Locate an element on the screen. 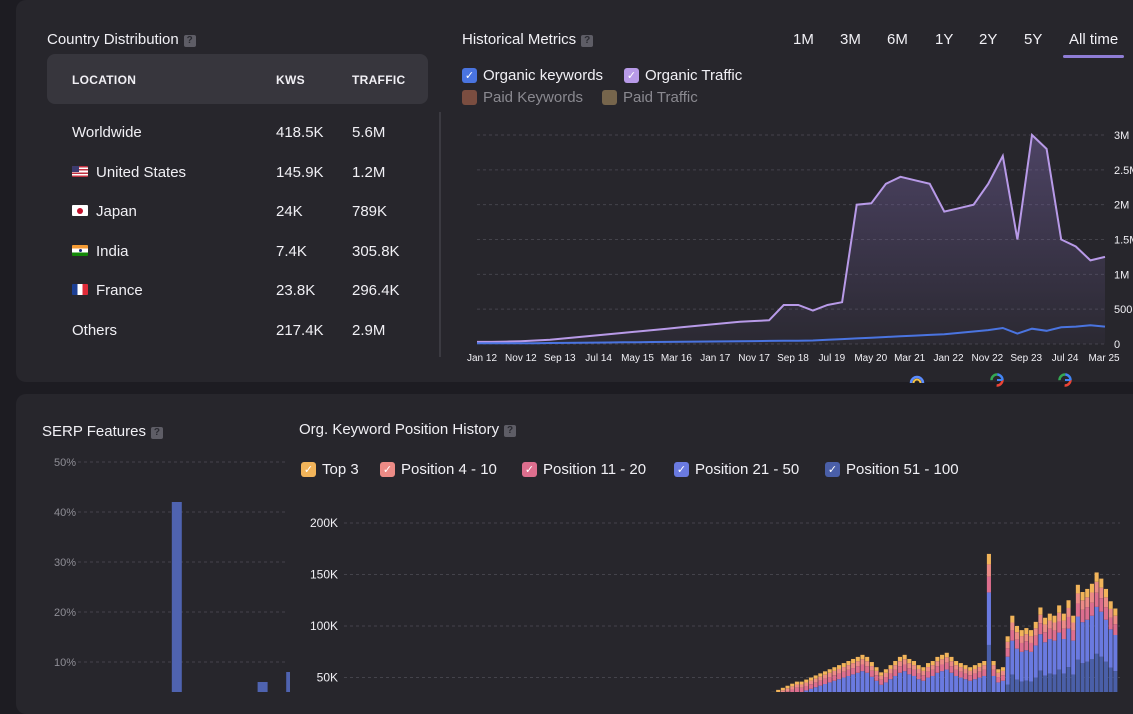  column-header-kws: KWS is located at coordinates (290, 80).